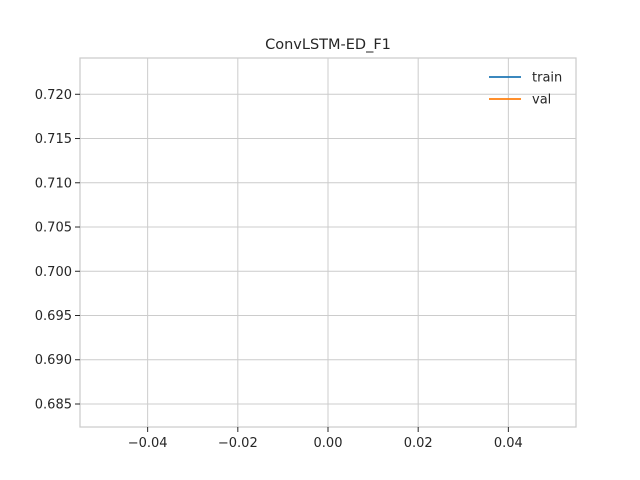  Describe the element at coordinates (53, 316) in the screenshot. I see `y-tick-label: 0.695` at that location.